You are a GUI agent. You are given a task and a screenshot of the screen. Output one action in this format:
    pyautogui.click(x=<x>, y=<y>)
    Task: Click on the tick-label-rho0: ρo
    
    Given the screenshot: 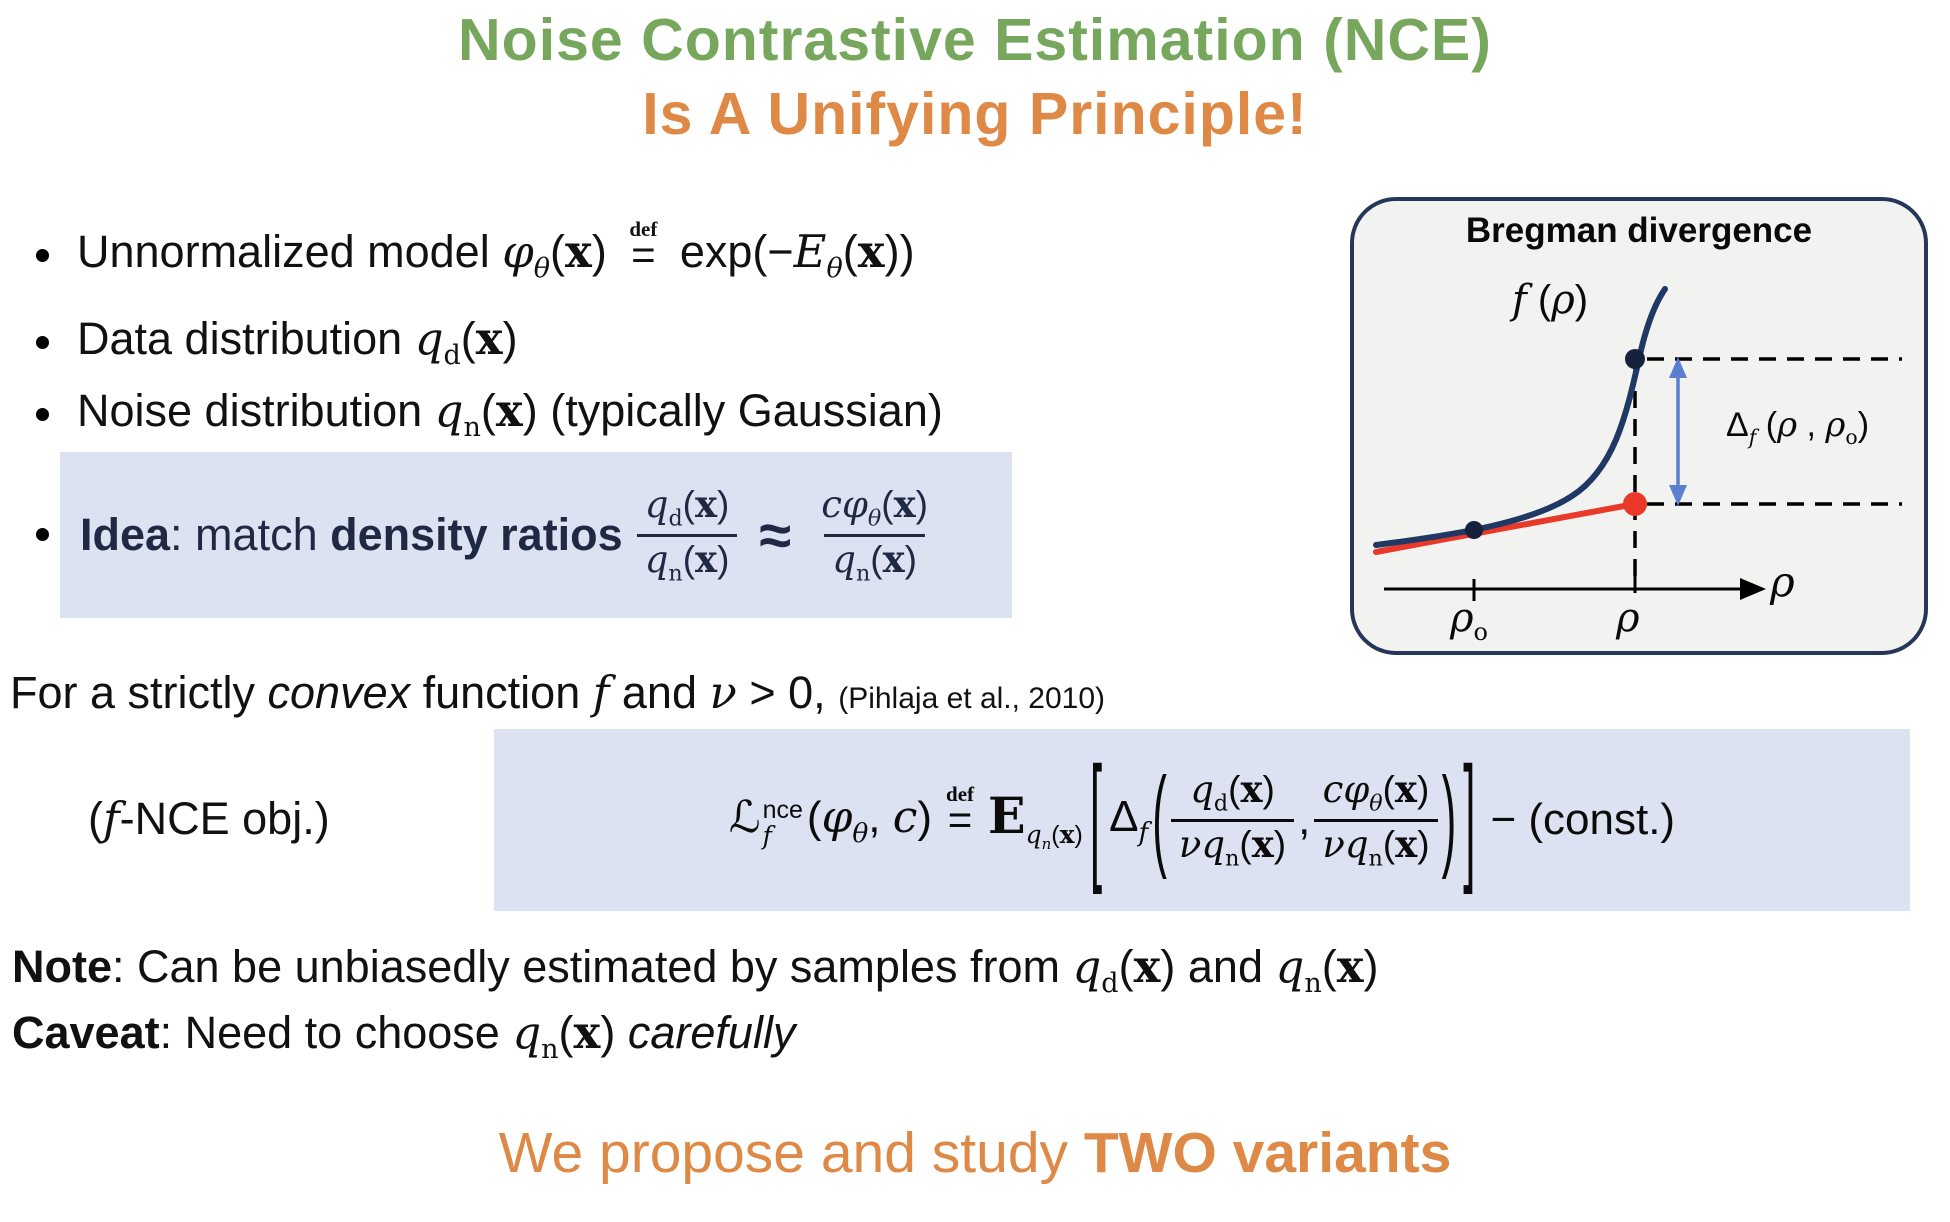 What is the action you would take?
    pyautogui.click(x=1469, y=620)
    